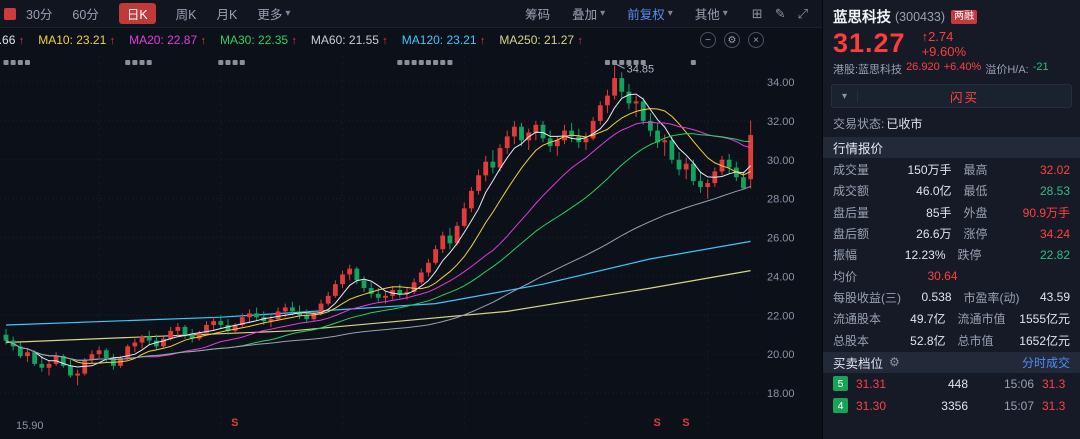 The height and width of the screenshot is (439, 1080). Describe the element at coordinates (859, 124) in the screenshot. I see `trade-status-label: 交易状态:` at that location.